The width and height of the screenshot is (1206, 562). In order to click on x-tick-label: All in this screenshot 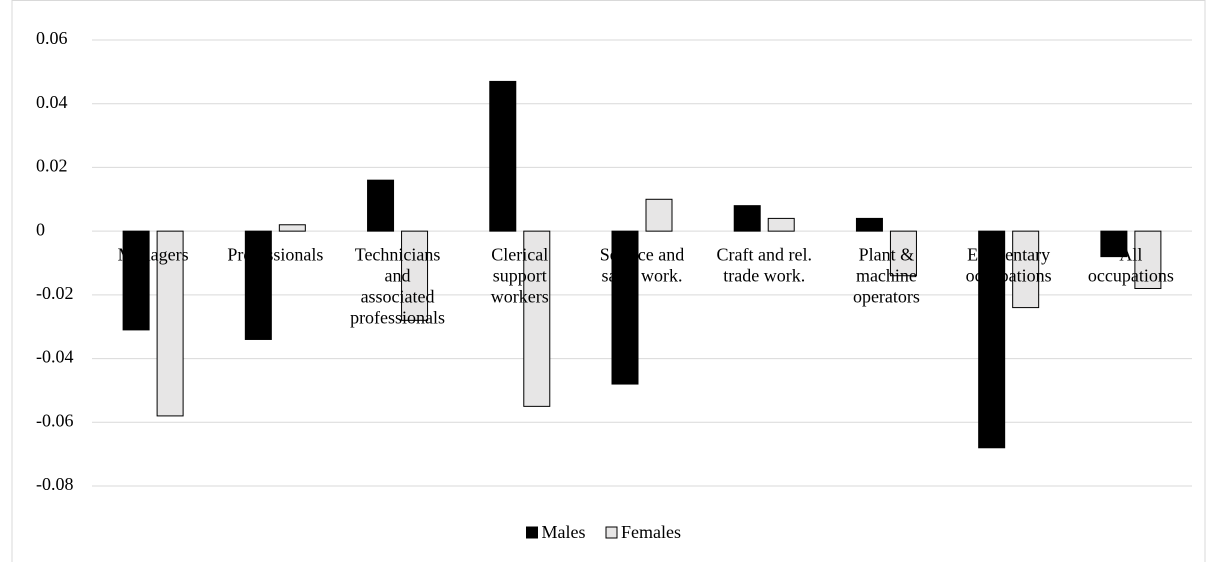, I will do `click(1130, 254)`.